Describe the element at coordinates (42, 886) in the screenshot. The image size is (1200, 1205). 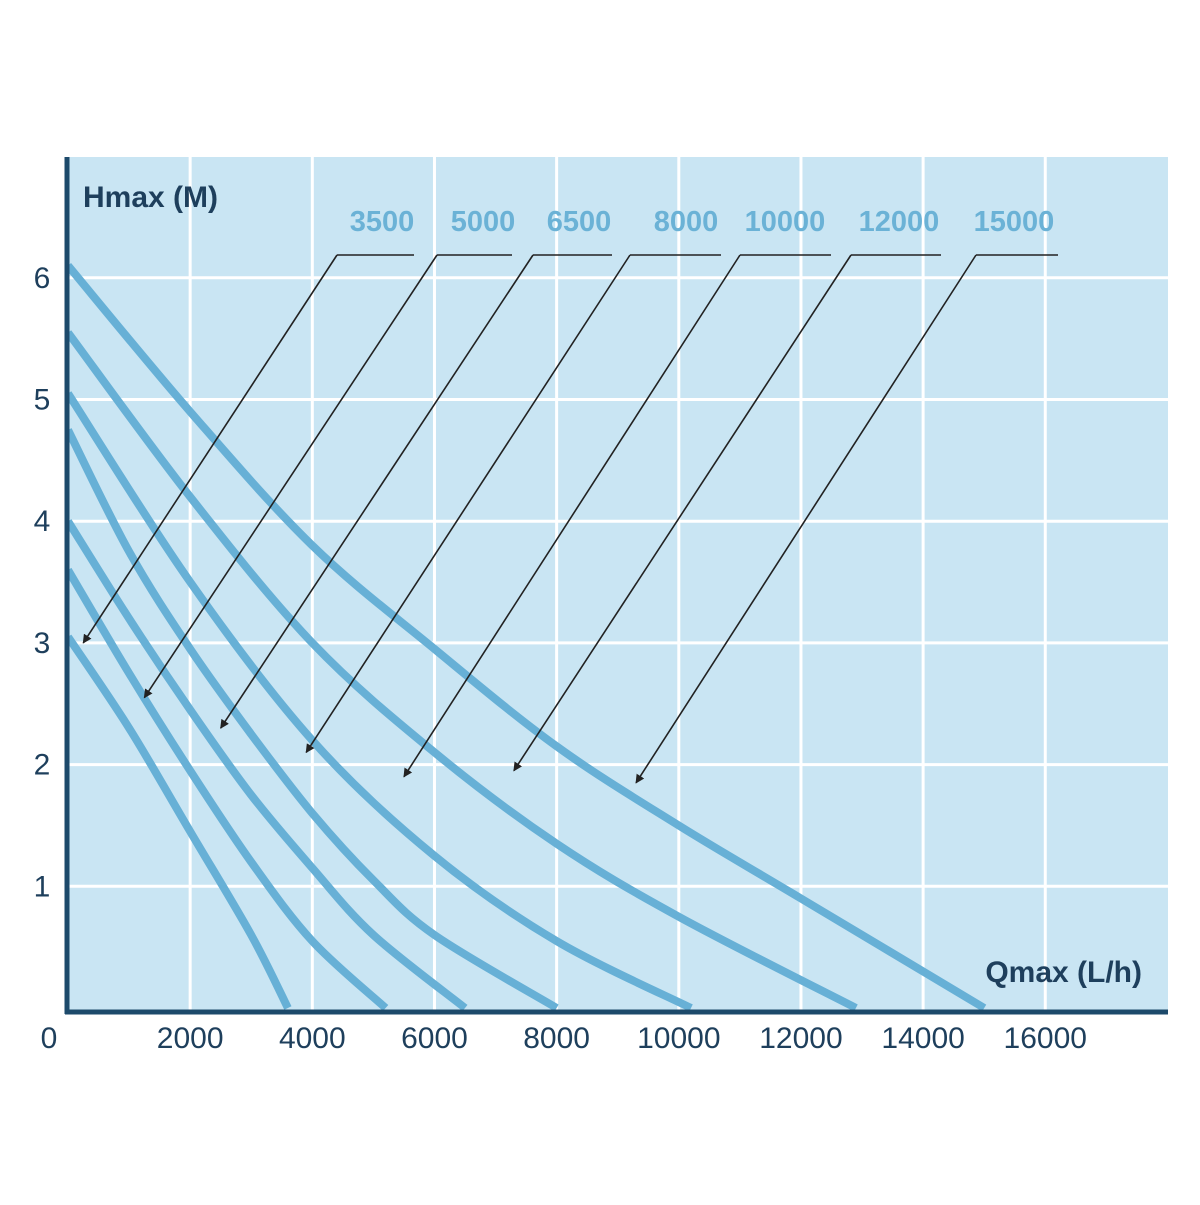
I see `y-tick-label-1: 1` at that location.